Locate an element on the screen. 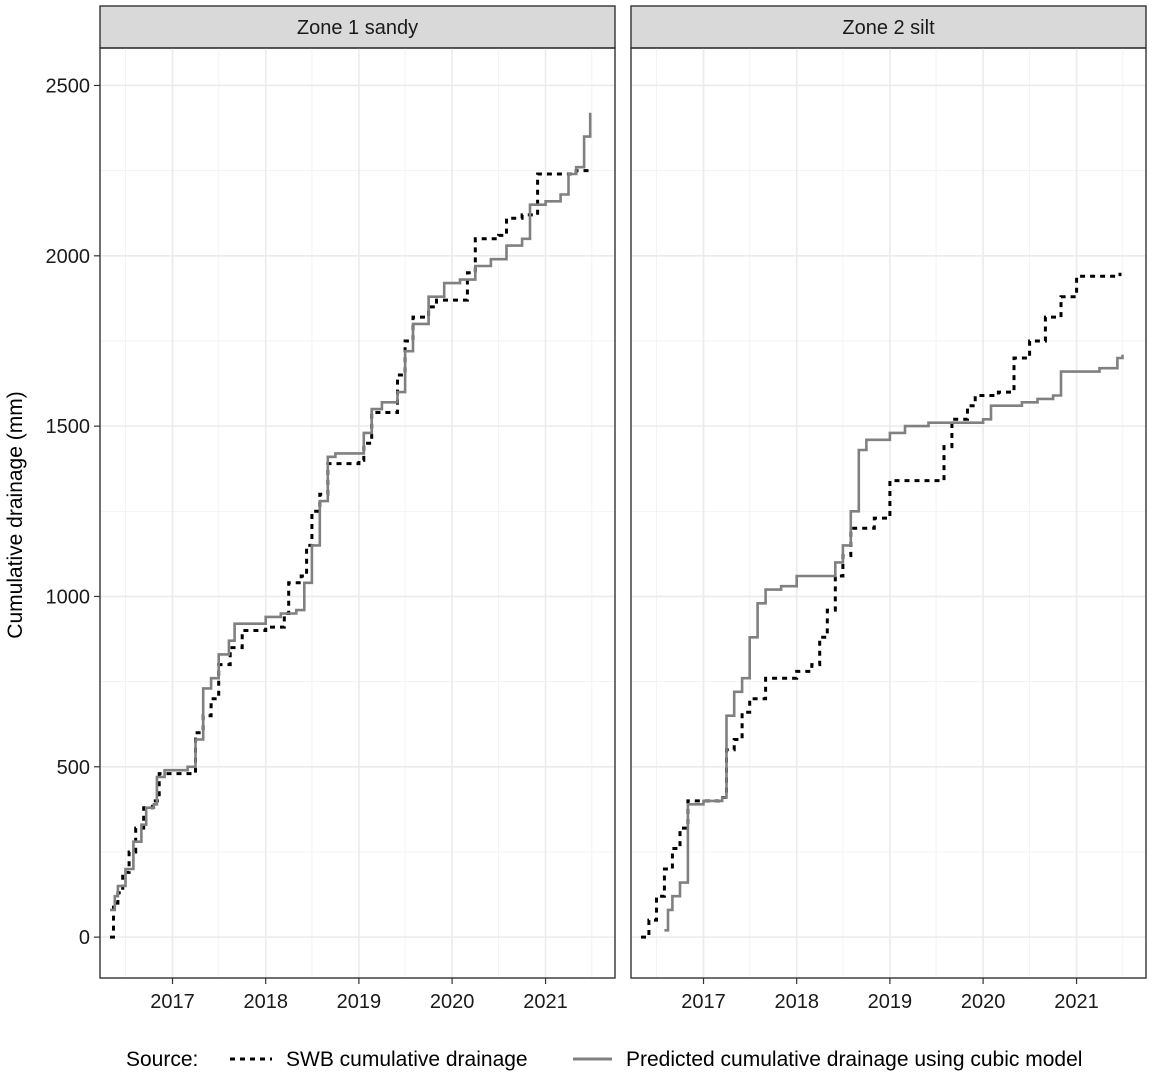 This screenshot has height=1079, width=1152. y-tick-label: 2000 is located at coordinates (68, 257).